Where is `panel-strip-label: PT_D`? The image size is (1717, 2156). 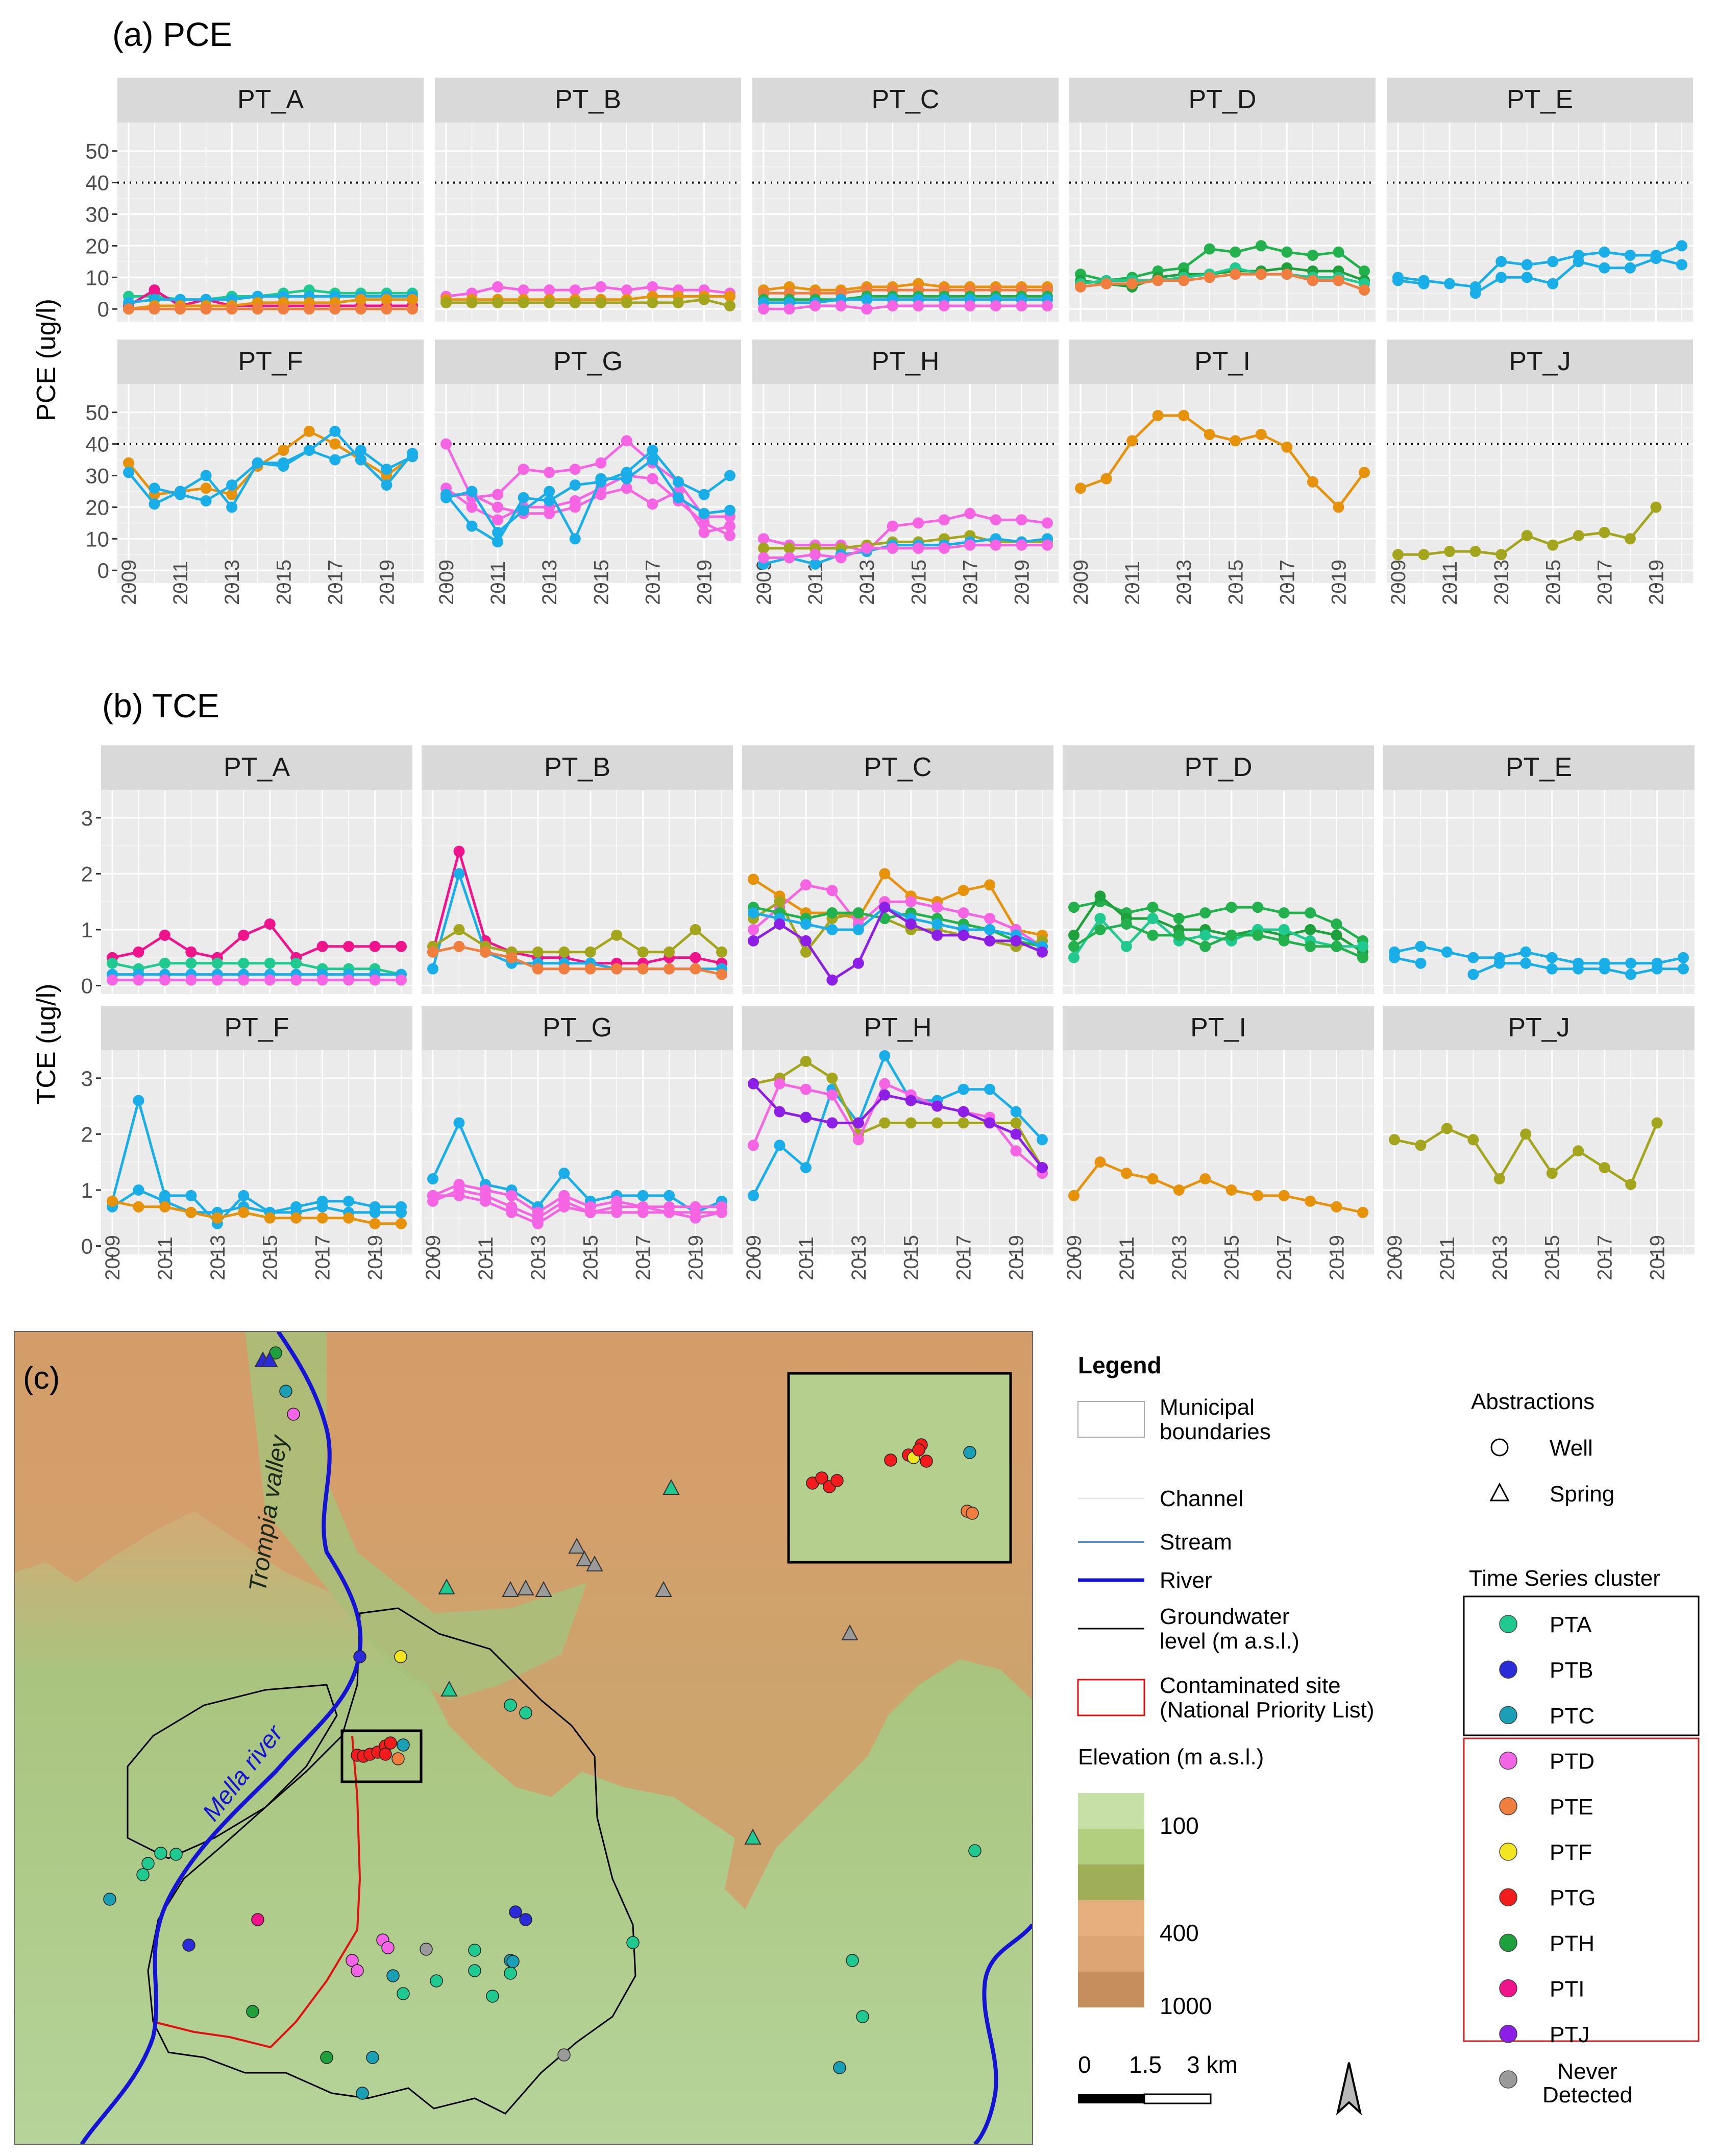 panel-strip-label: PT_D is located at coordinates (1219, 767).